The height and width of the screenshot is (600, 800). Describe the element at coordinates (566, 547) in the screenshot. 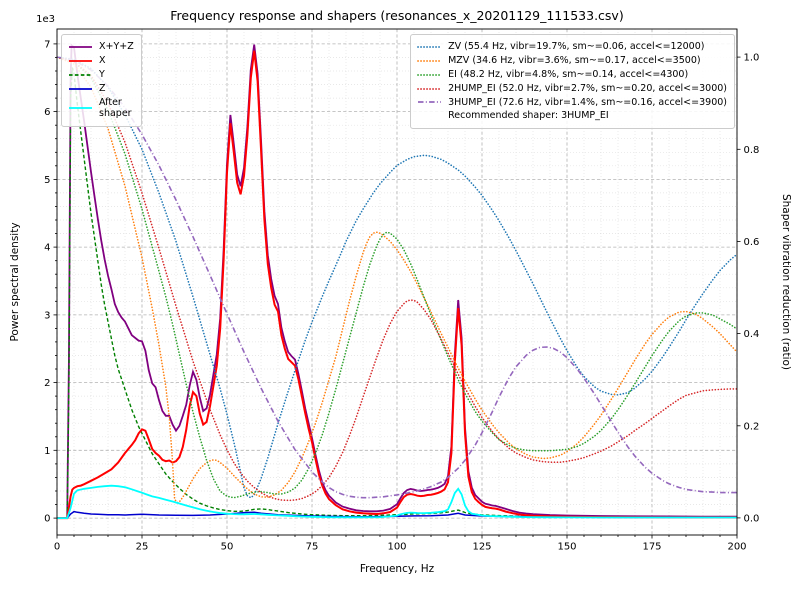

I see `svg-text: 150` at that location.